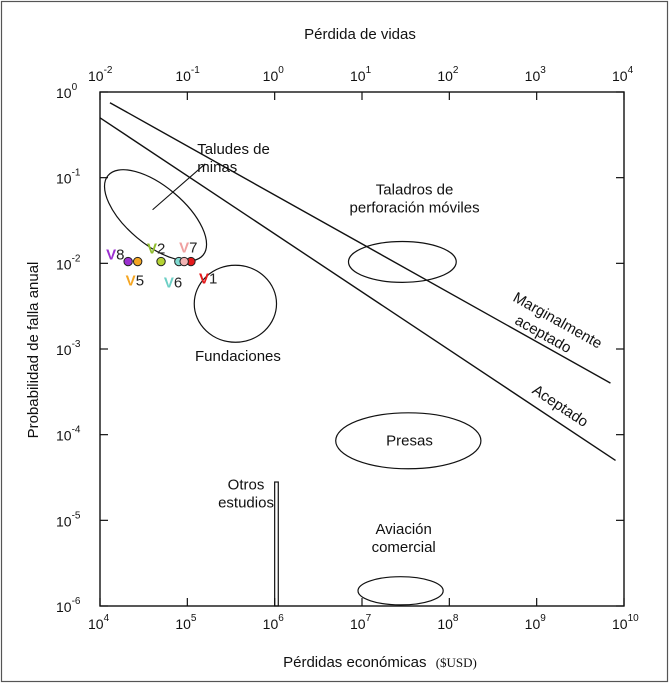  I want to click on point-v5, so click(137, 261).